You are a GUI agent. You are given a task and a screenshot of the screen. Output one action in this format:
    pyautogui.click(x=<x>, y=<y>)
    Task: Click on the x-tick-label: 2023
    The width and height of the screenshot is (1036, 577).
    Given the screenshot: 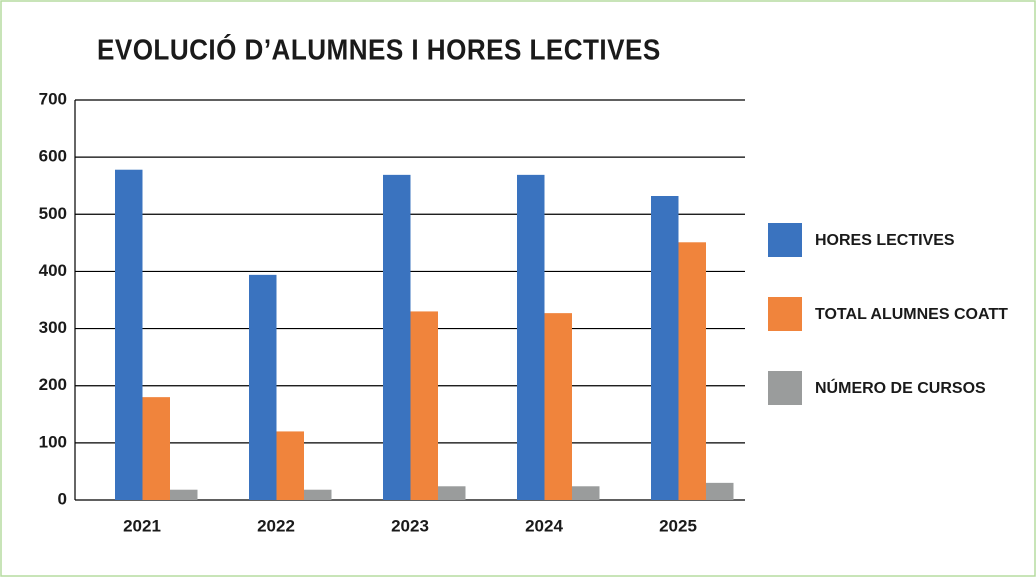 What is the action you would take?
    pyautogui.click(x=410, y=525)
    